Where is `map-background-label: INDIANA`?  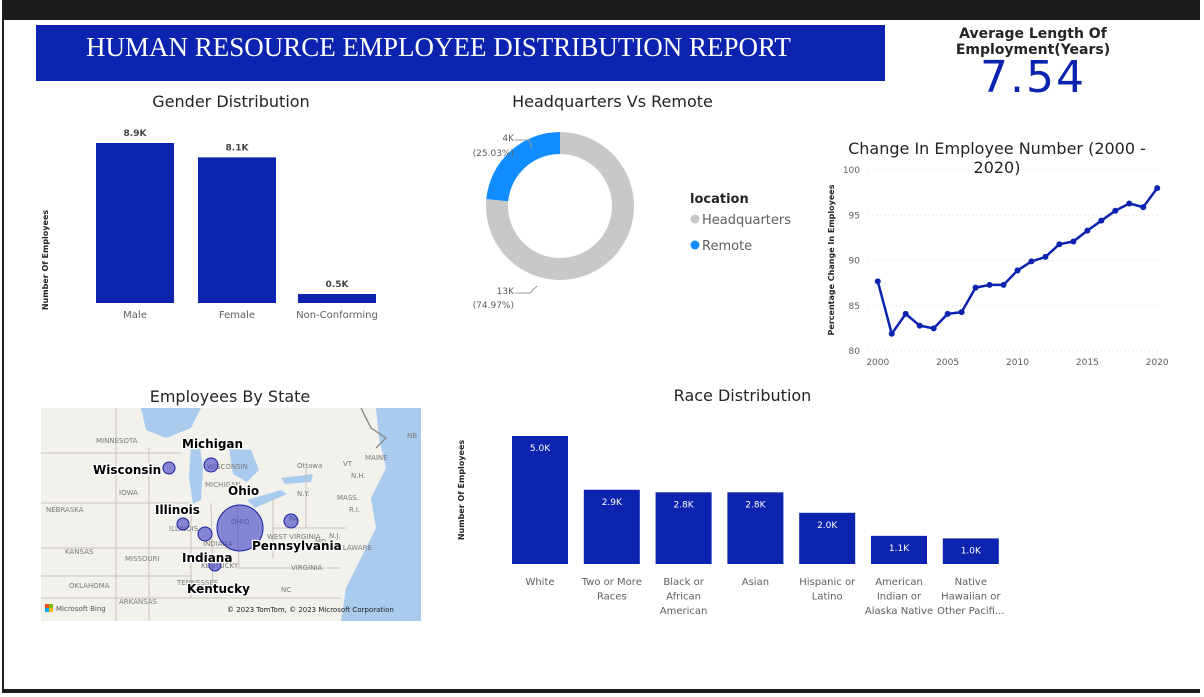 map-background-label: INDIANA is located at coordinates (218, 544).